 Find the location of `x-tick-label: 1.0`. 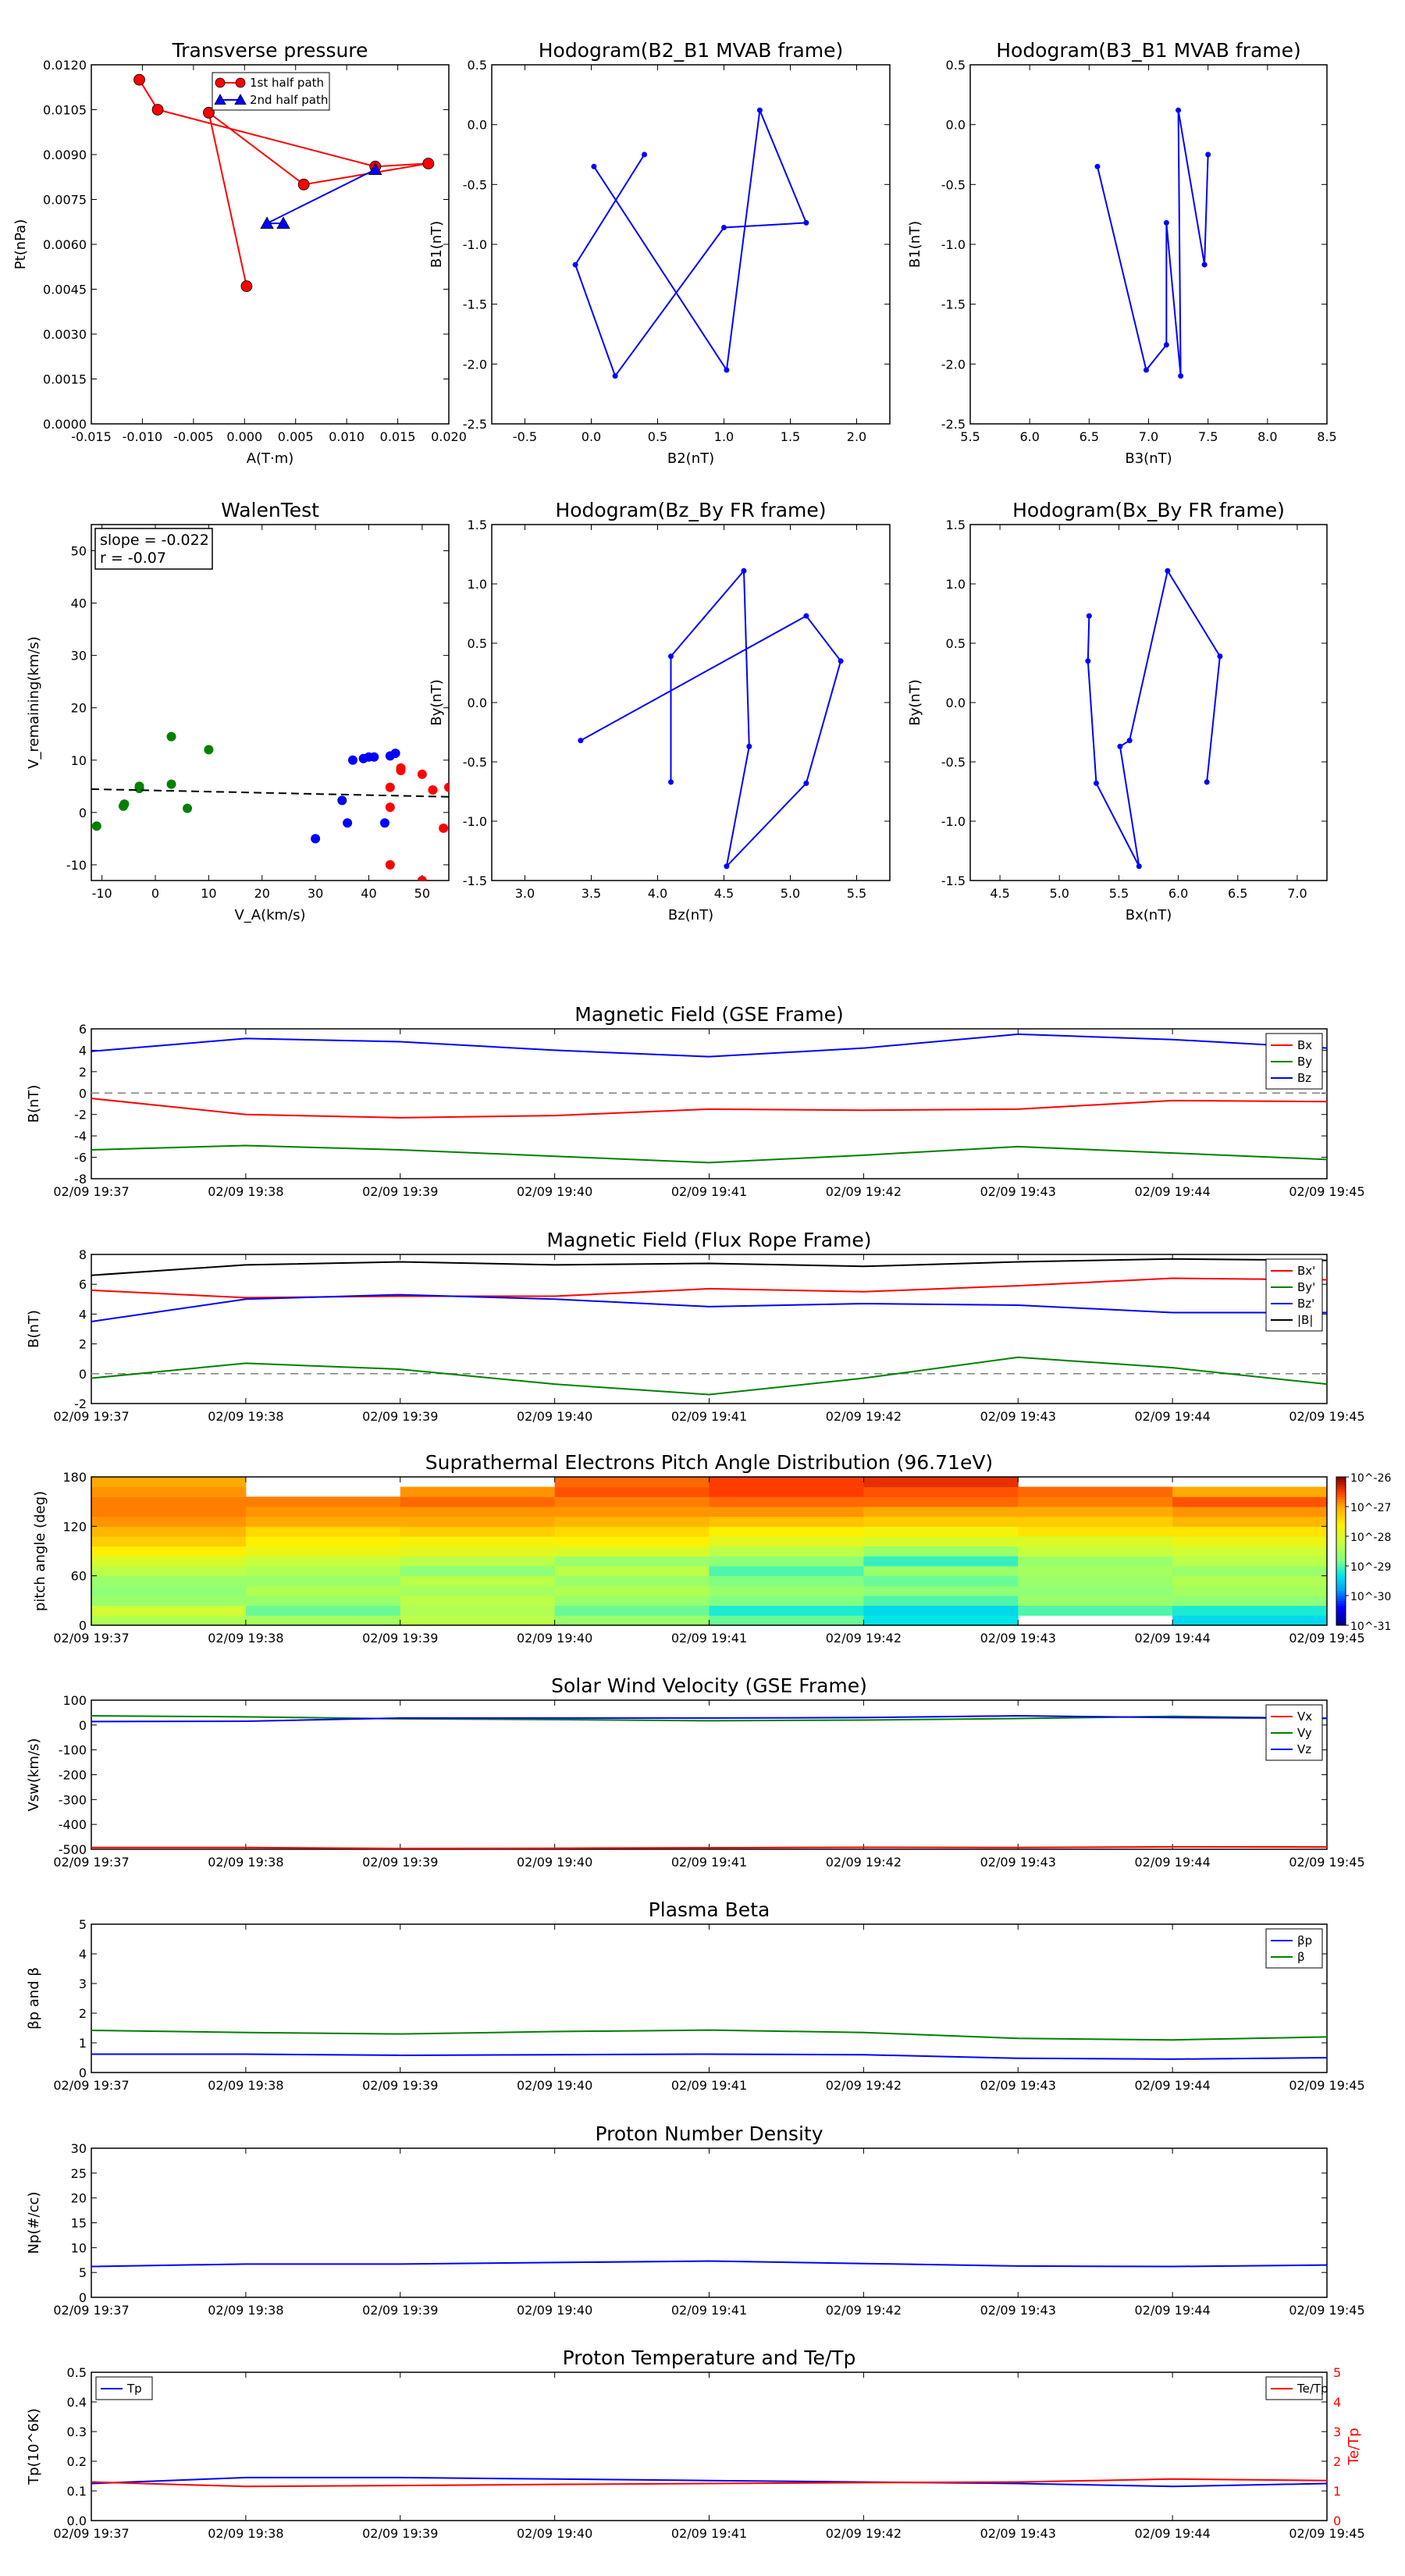

x-tick-label: 1.0 is located at coordinates (724, 436).